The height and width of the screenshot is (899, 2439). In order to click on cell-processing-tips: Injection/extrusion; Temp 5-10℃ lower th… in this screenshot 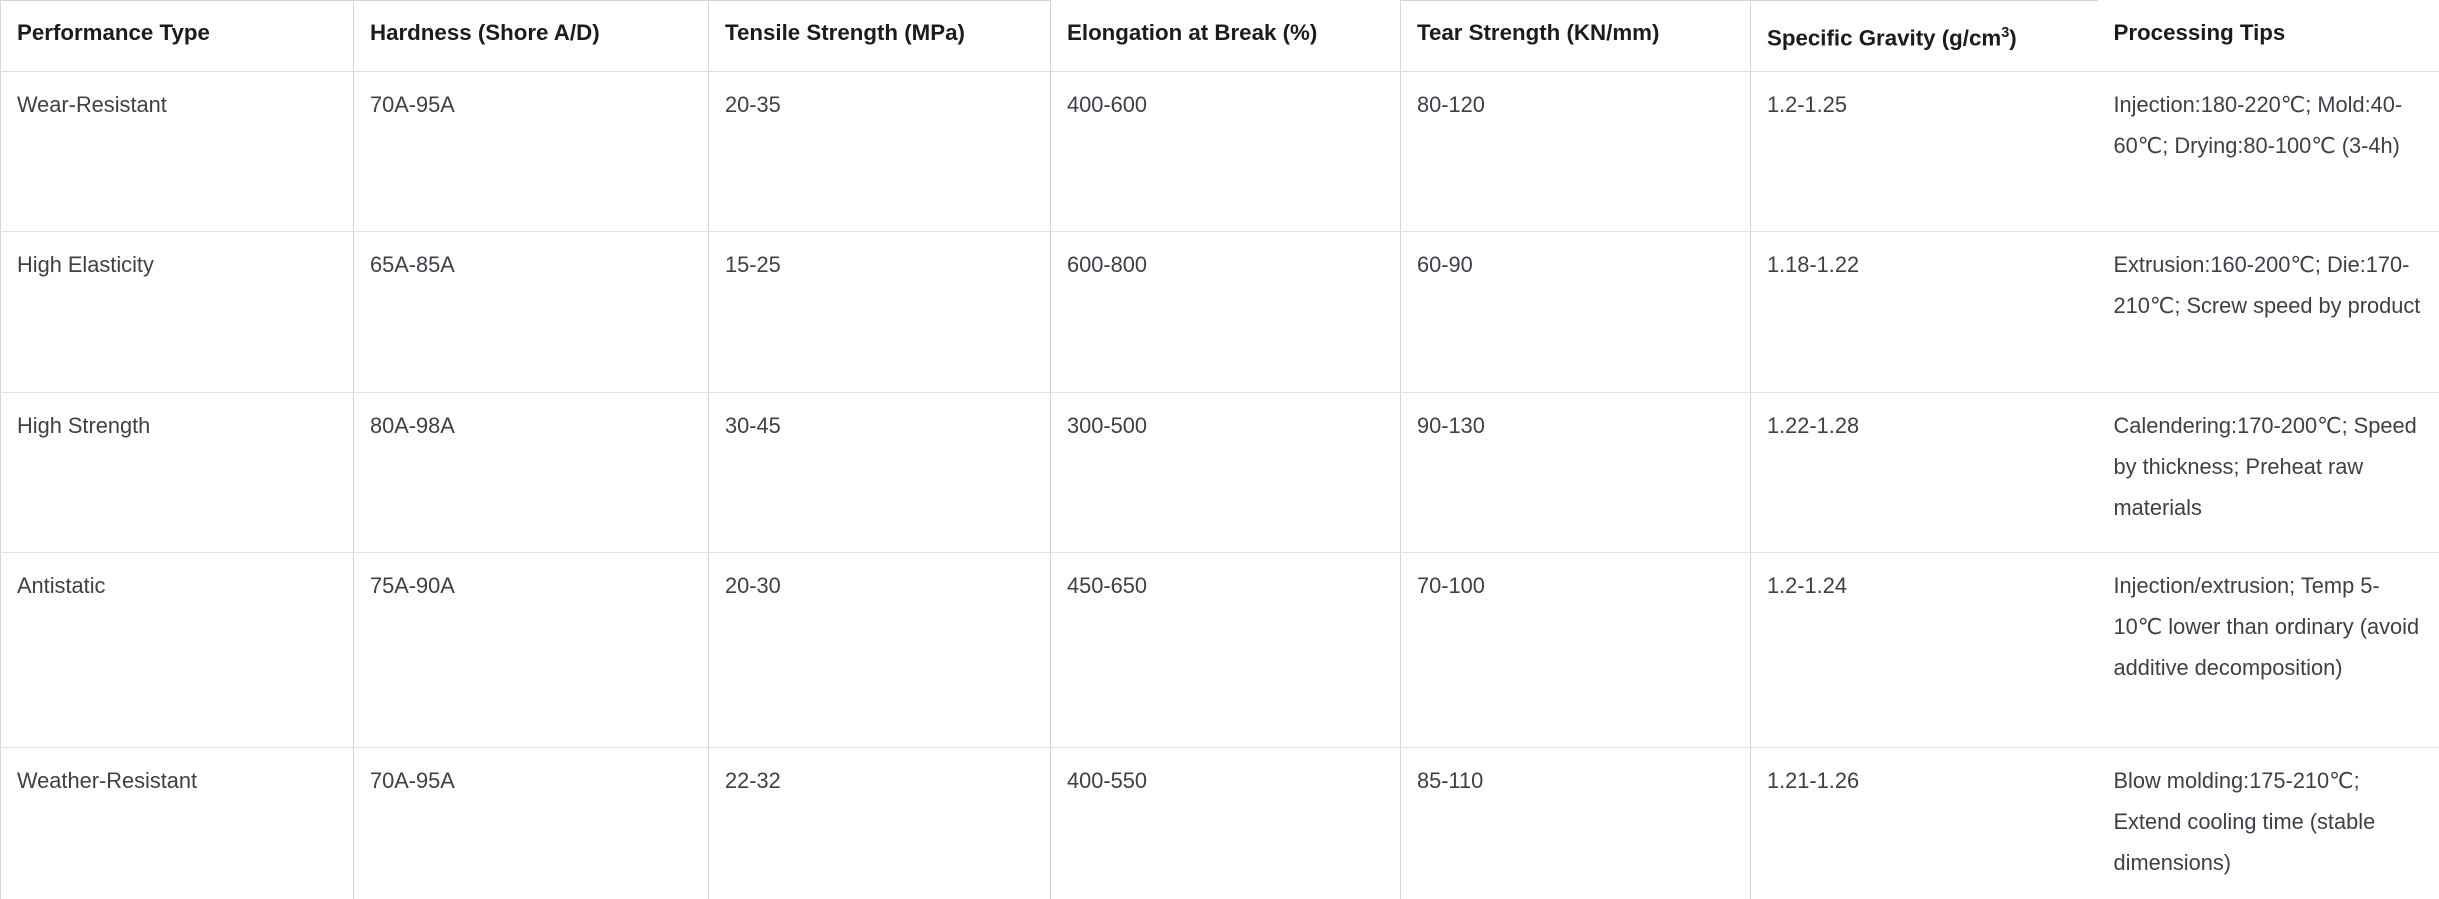, I will do `click(2268, 650)`.